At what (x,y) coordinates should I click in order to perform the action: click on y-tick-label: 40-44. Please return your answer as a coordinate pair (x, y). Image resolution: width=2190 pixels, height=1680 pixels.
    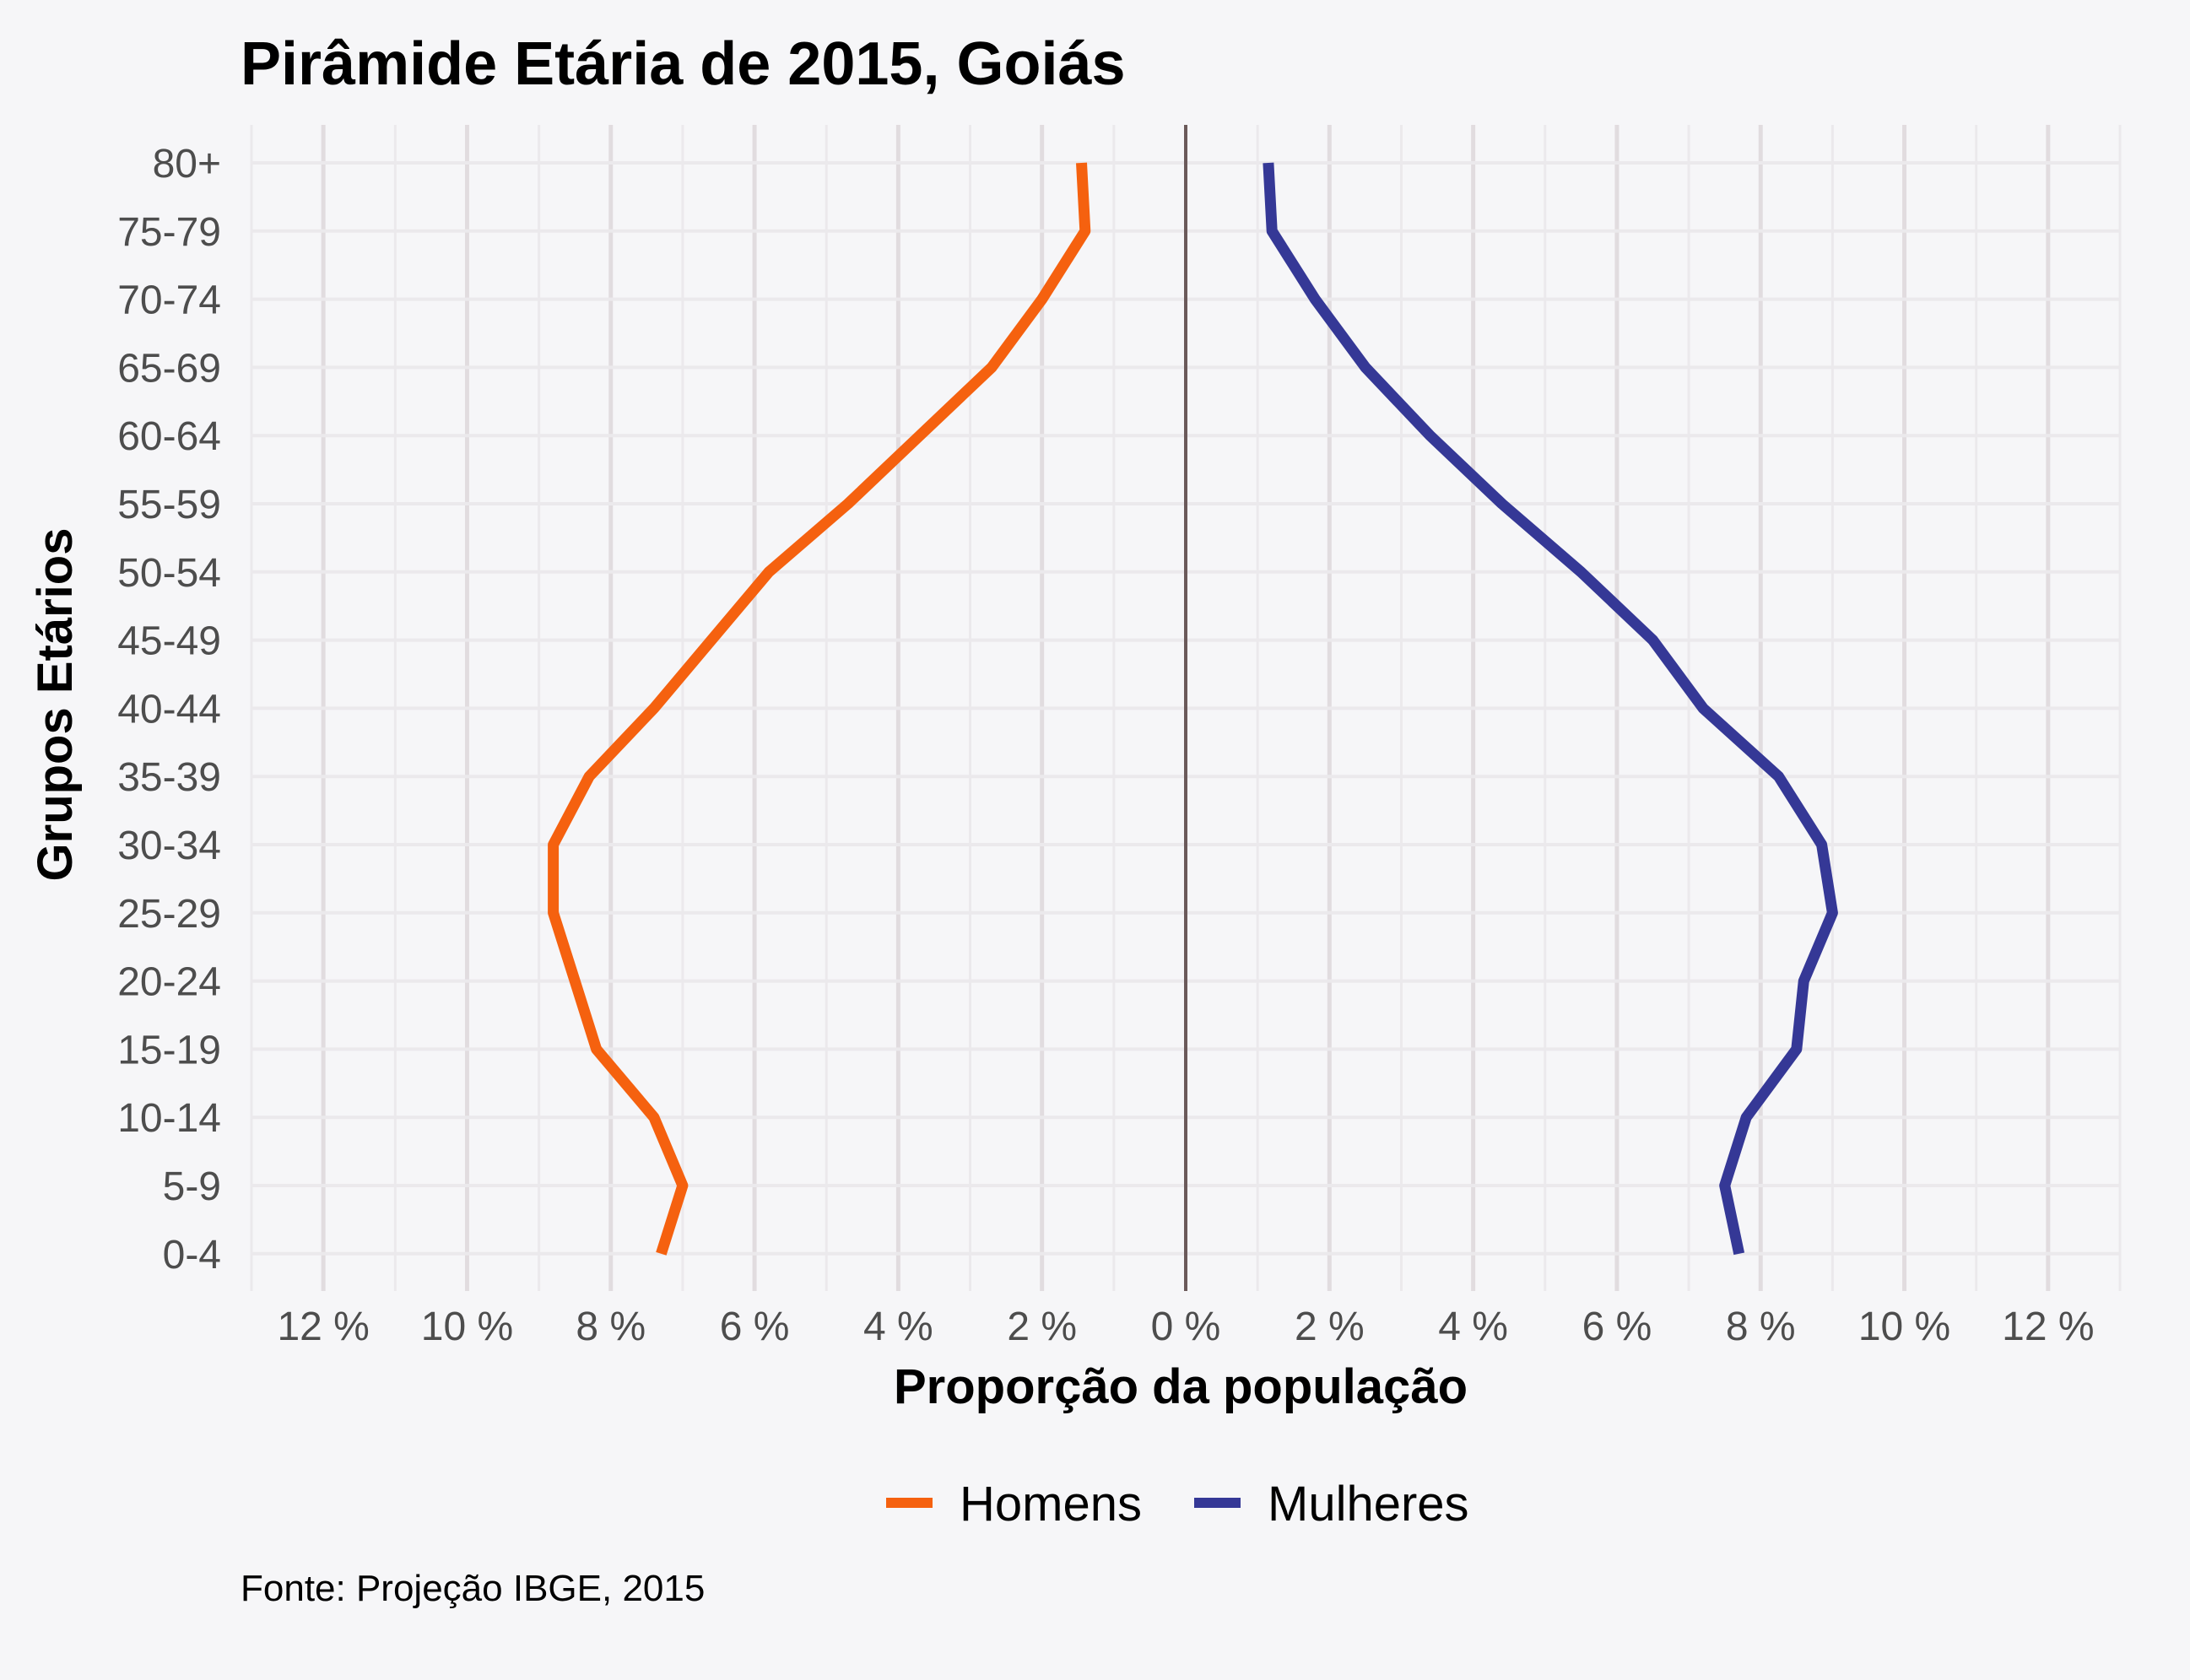
    Looking at the image, I should click on (169, 709).